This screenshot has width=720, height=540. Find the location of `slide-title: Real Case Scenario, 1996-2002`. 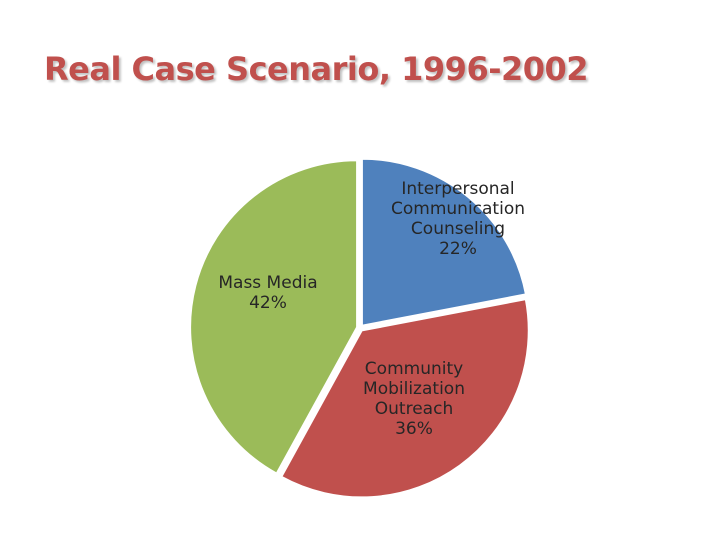

slide-title: Real Case Scenario, 1996-2002 is located at coordinates (316, 69).